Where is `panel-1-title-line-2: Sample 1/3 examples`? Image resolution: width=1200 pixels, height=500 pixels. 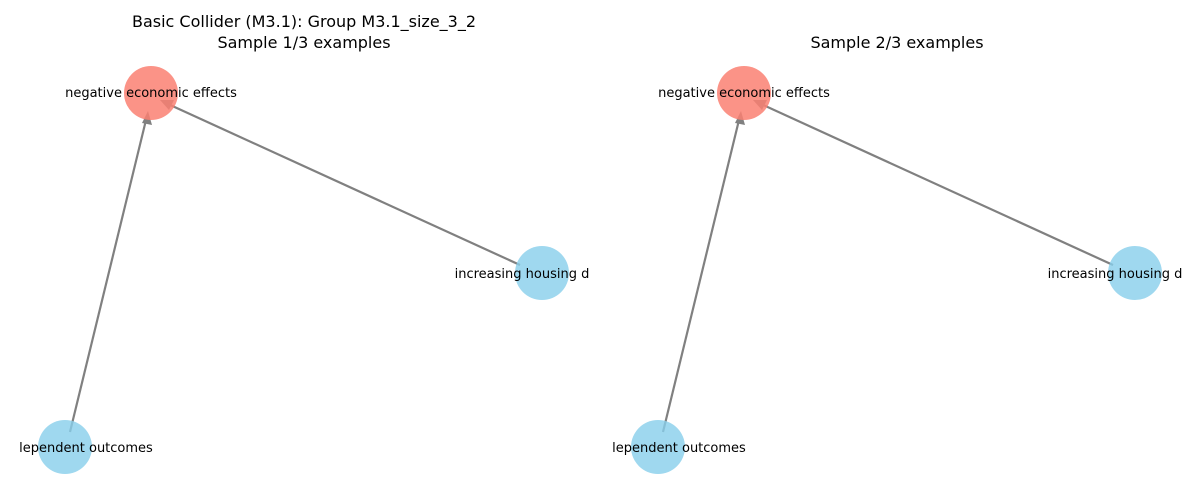
panel-1-title-line-2: Sample 1/3 examples is located at coordinates (304, 42).